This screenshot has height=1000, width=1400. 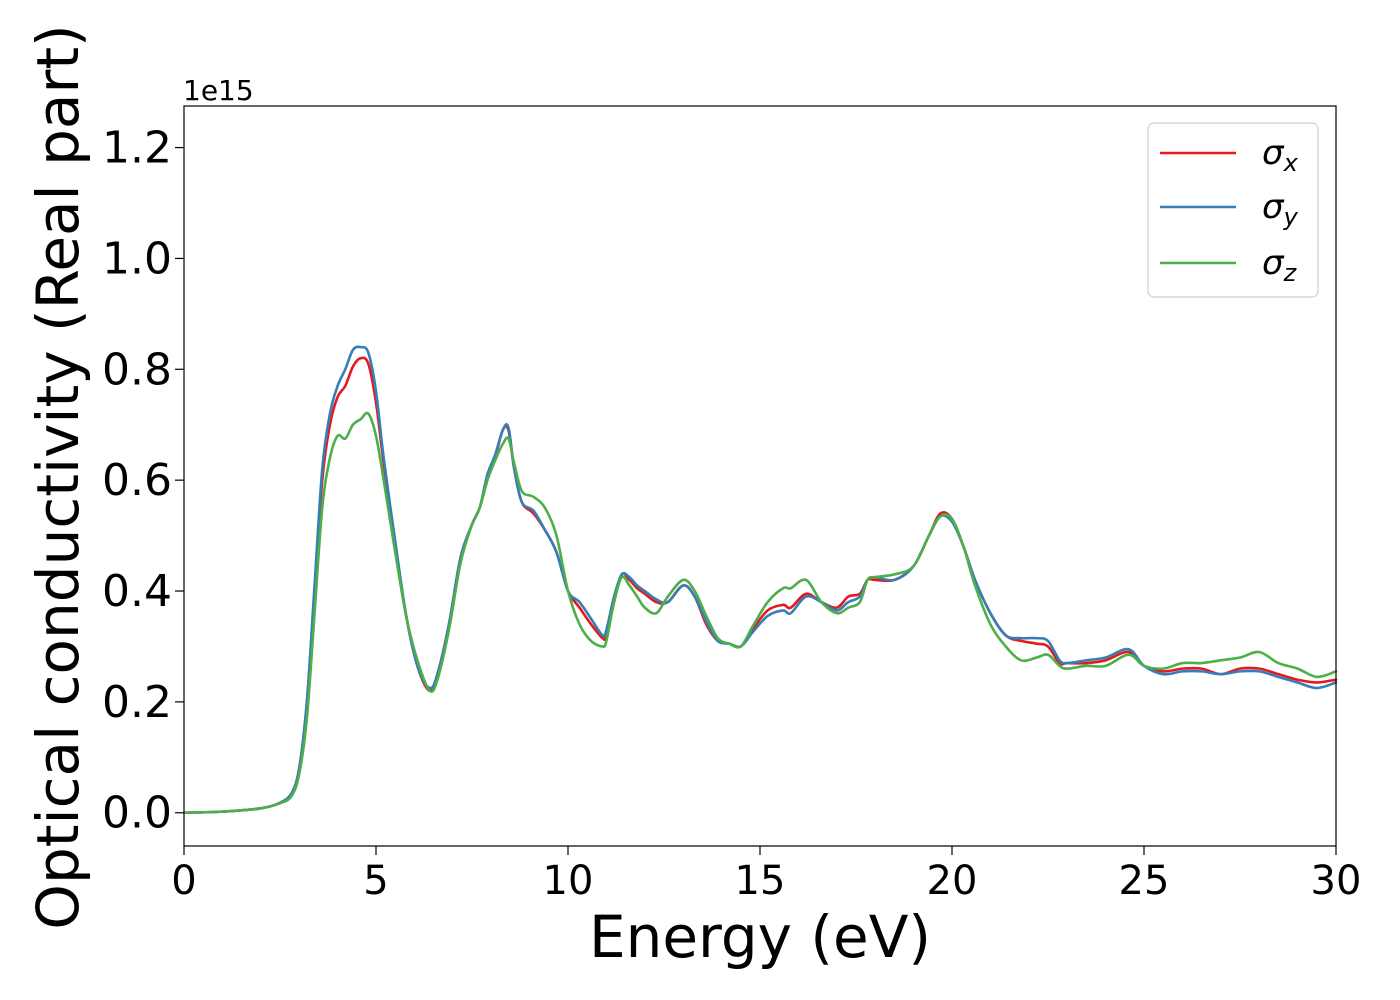 I want to click on legend-label-x: σx, so click(x=1280, y=155).